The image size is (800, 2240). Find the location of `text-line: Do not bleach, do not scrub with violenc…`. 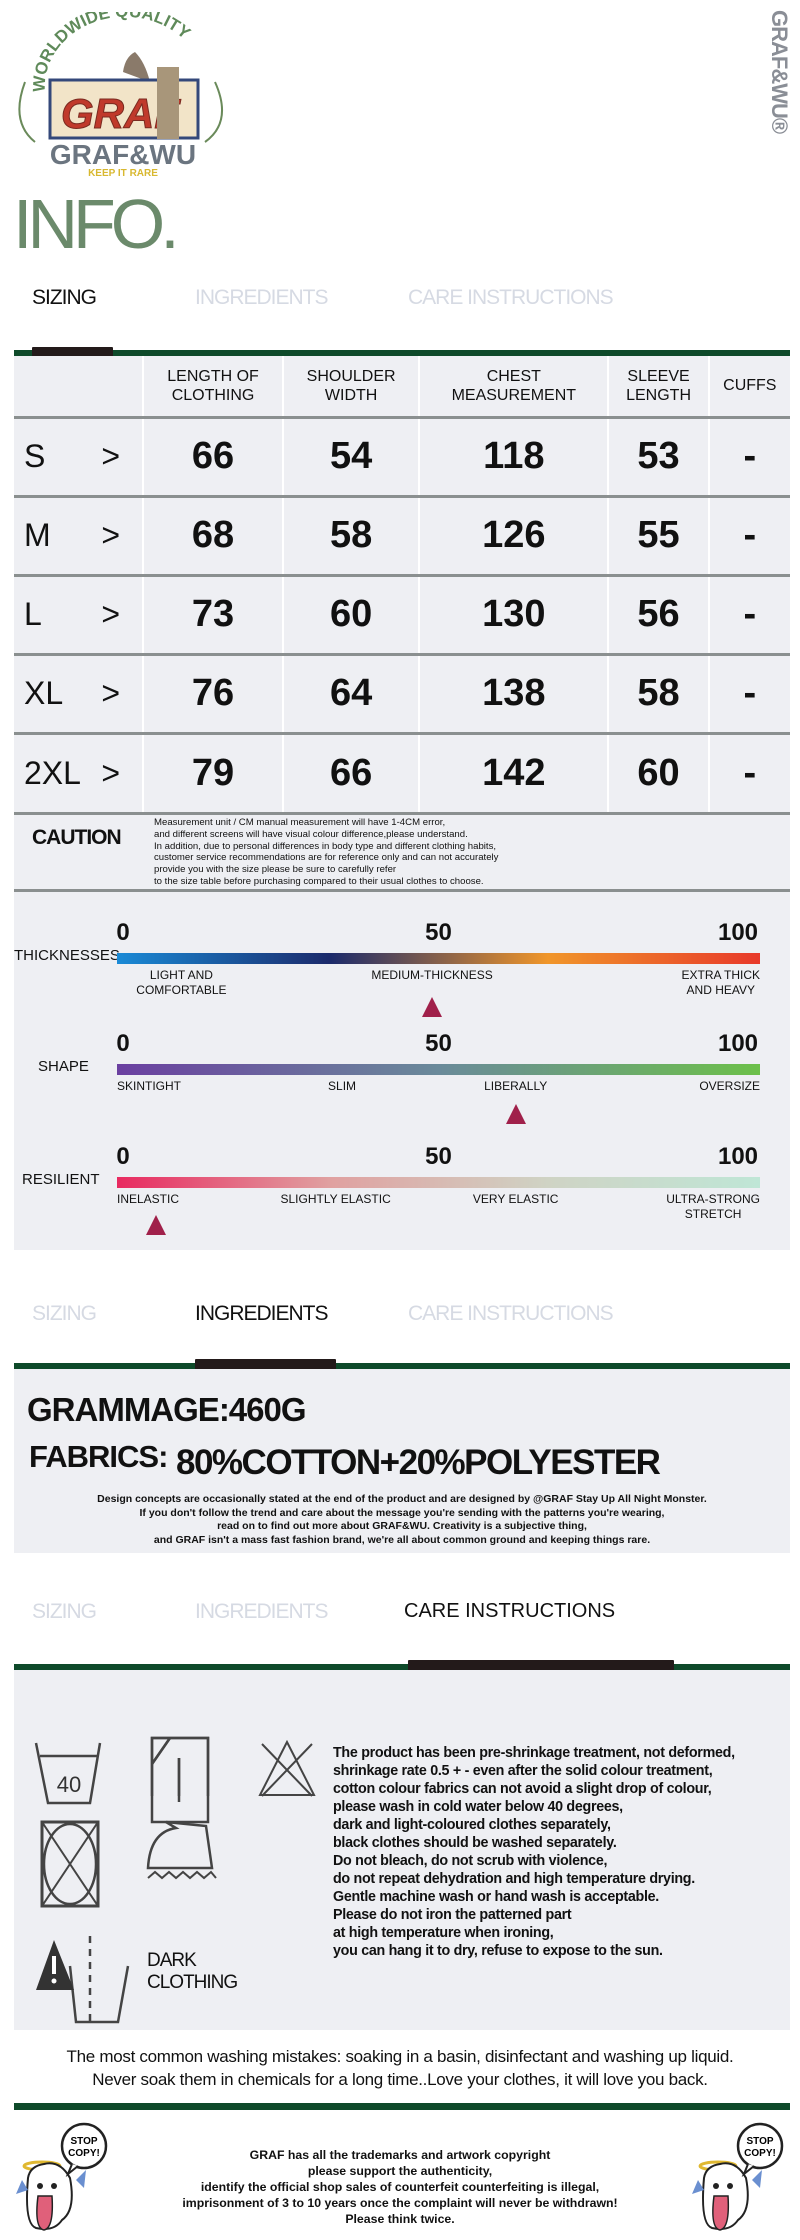

text-line: Do not bleach, do not scrub with violenc… is located at coordinates (470, 1861).